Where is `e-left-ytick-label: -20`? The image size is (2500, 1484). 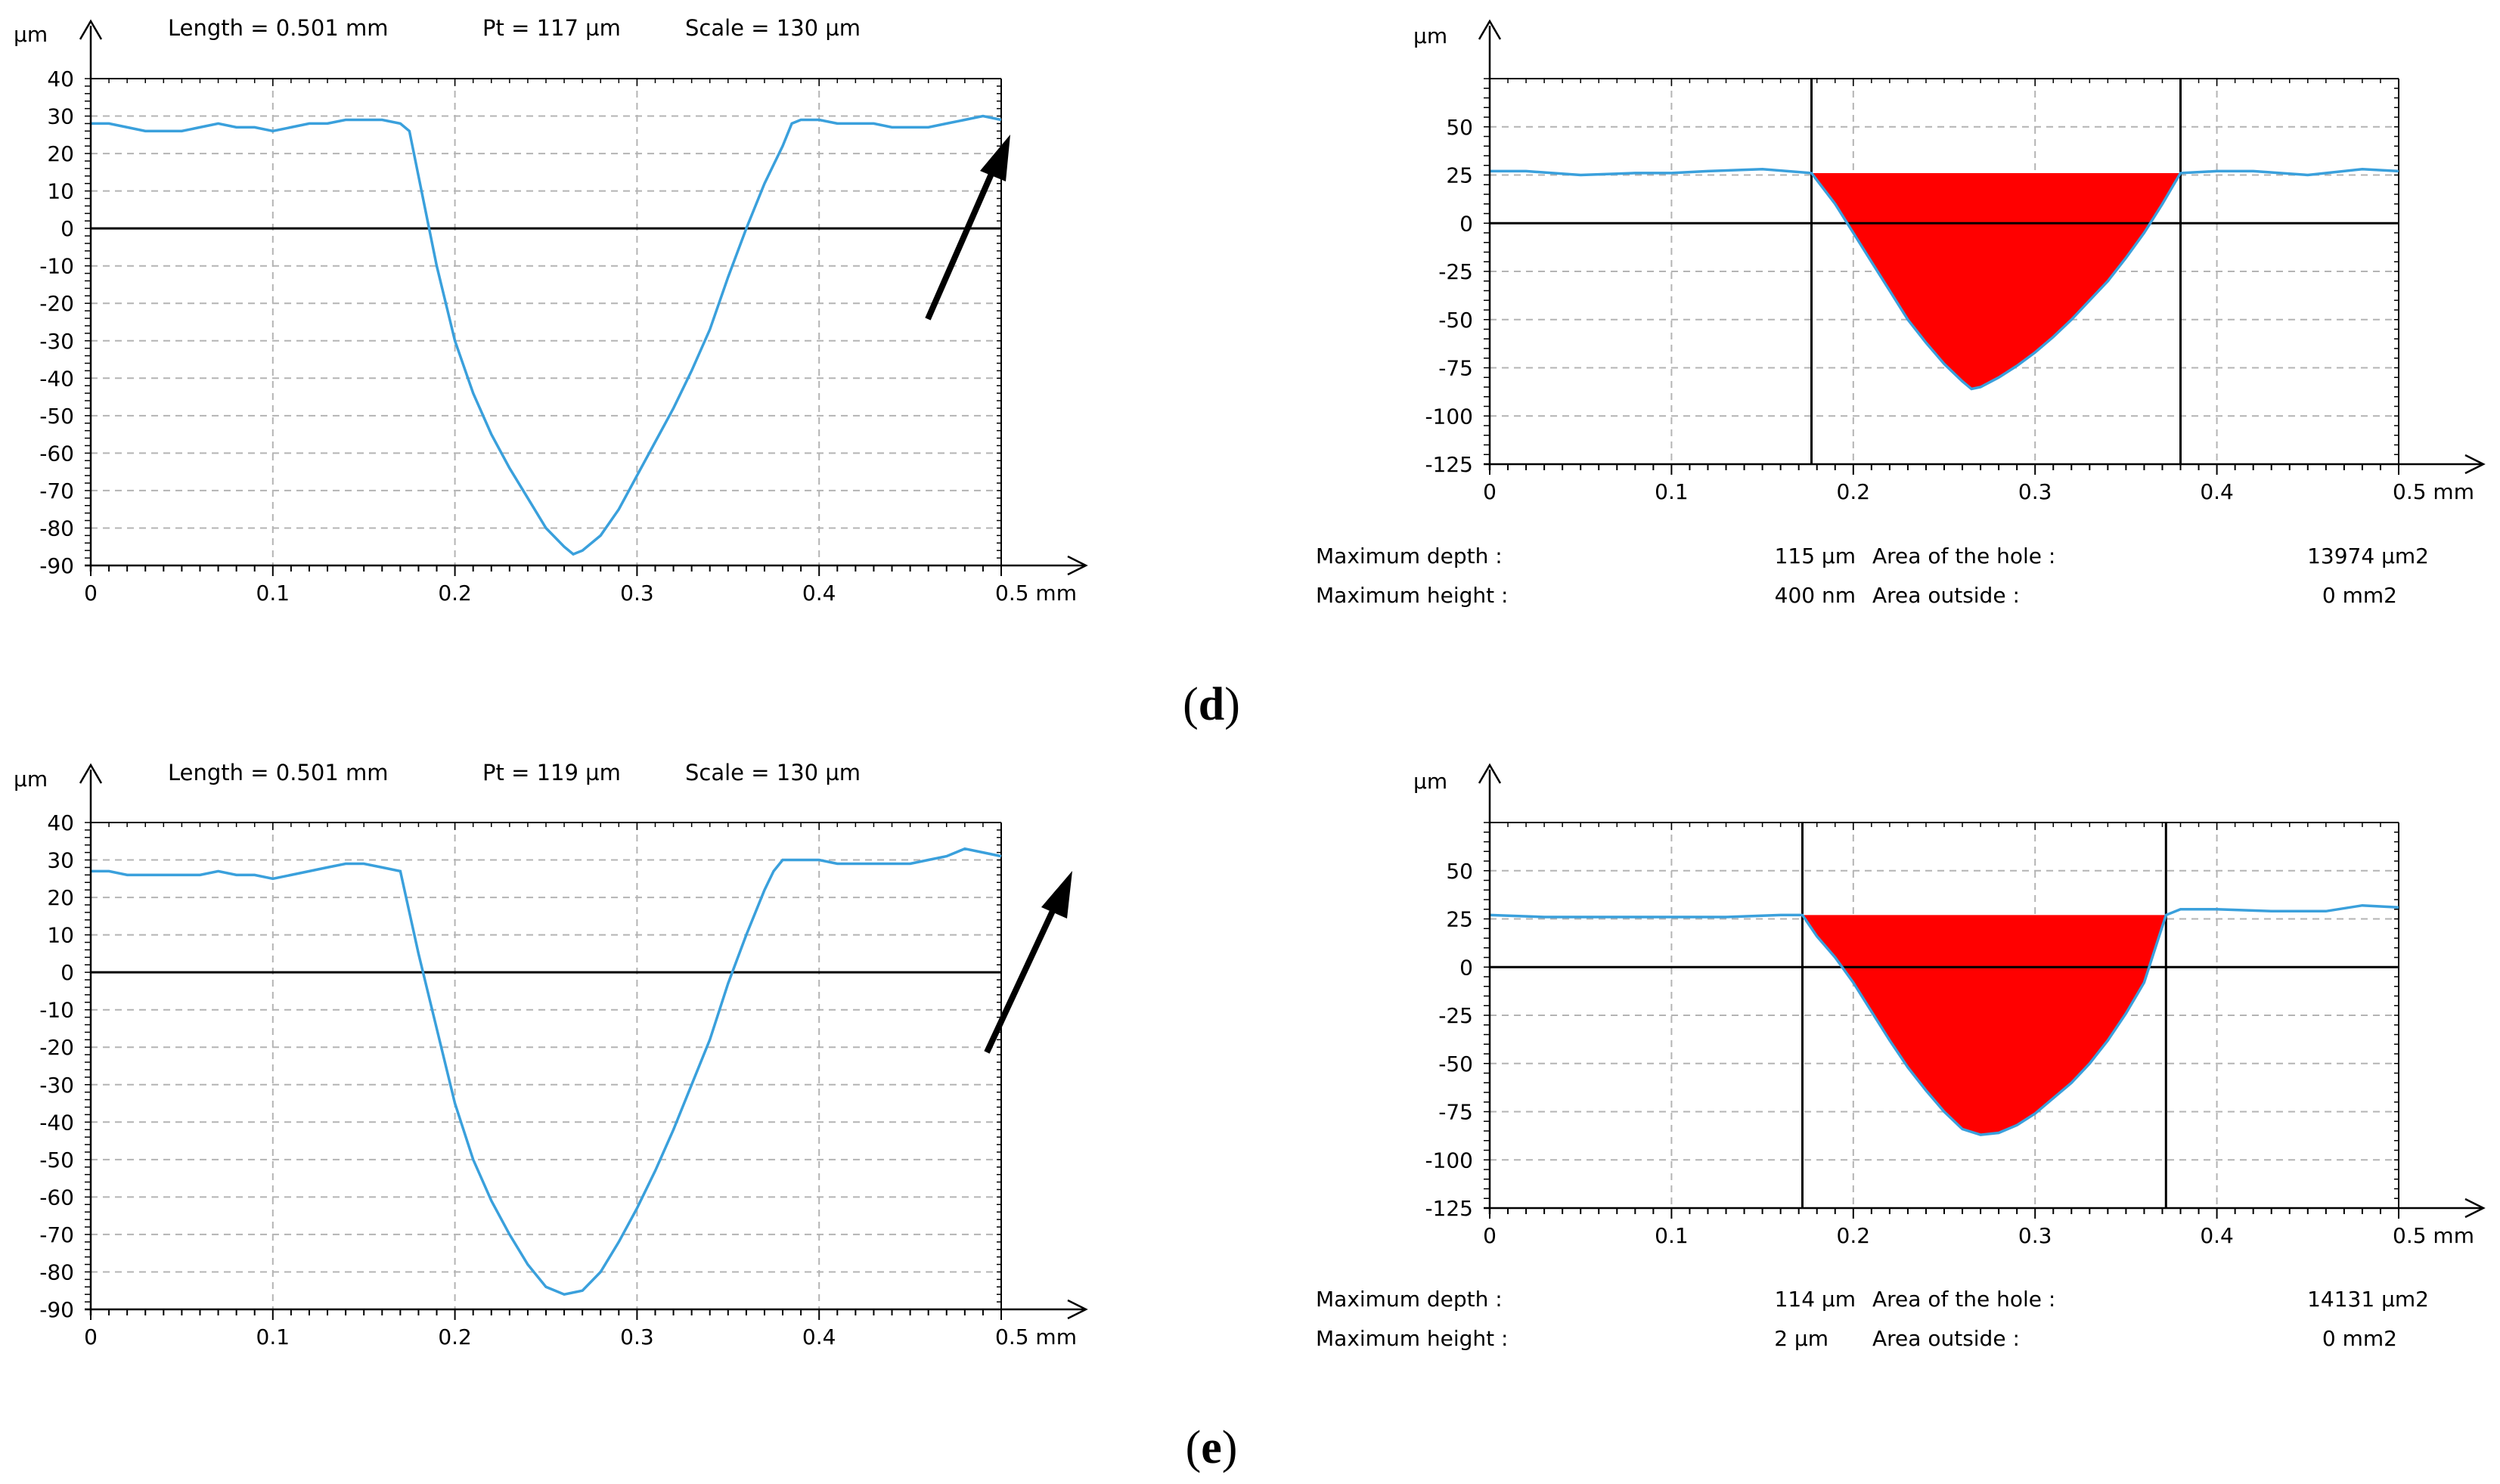
e-left-ytick-label: -20 is located at coordinates (56, 1047).